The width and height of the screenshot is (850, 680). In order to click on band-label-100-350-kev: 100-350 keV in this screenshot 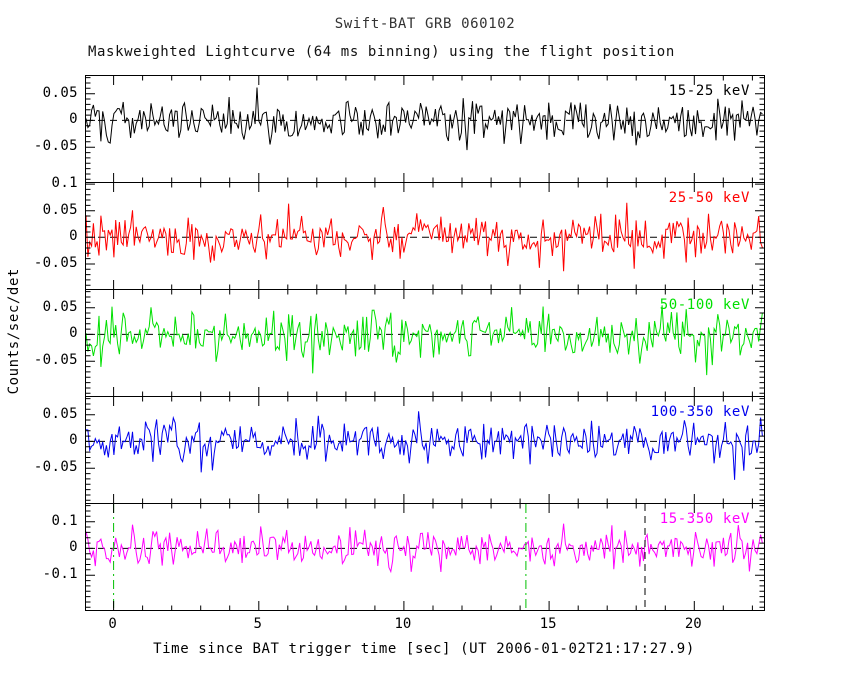, I will do `click(700, 412)`.